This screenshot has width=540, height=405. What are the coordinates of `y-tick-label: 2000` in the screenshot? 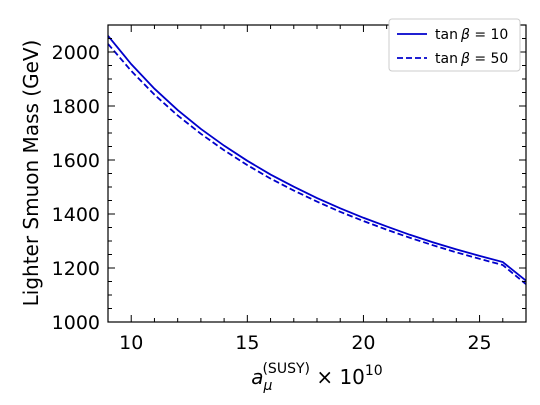 It's located at (76, 53).